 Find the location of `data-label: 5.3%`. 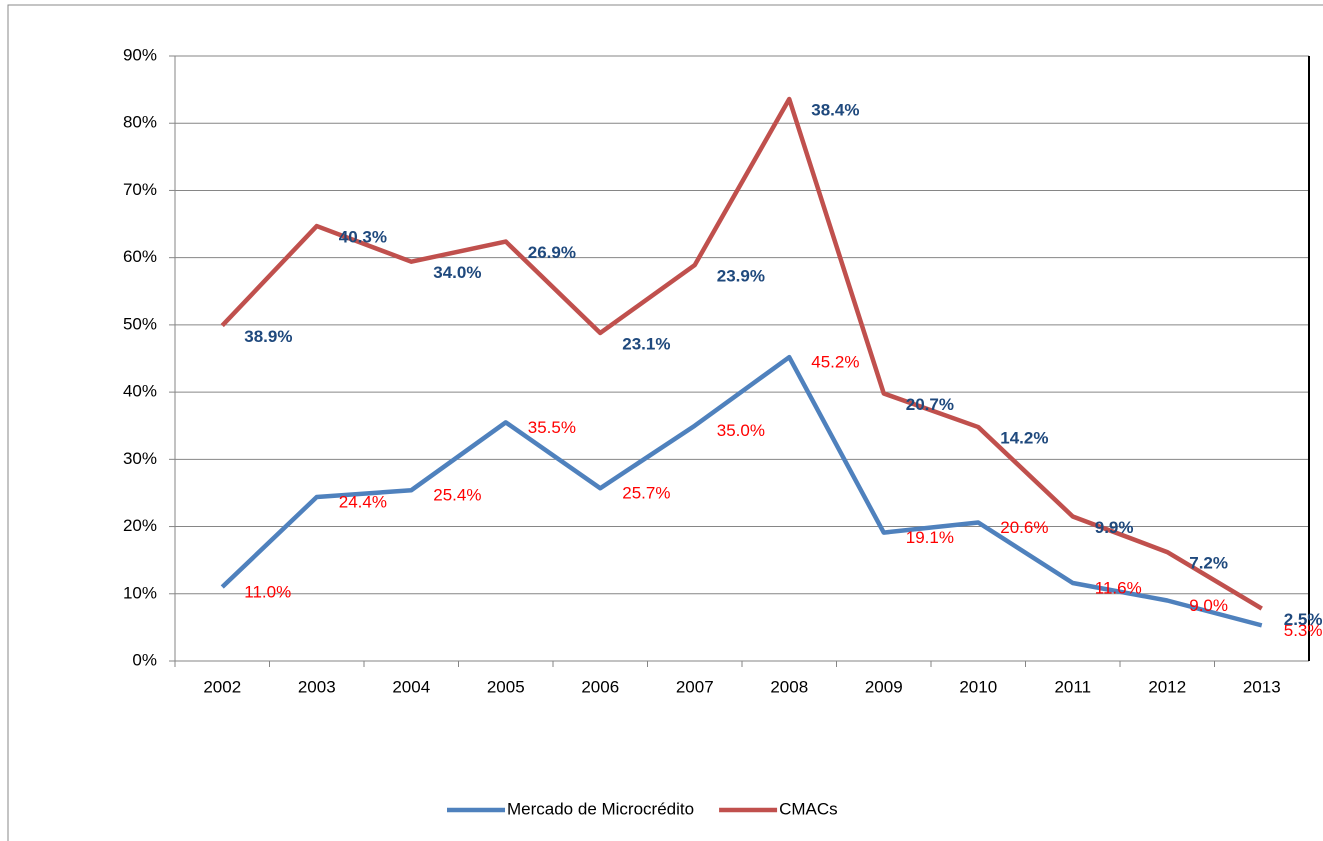

data-label: 5.3% is located at coordinates (1303, 630).